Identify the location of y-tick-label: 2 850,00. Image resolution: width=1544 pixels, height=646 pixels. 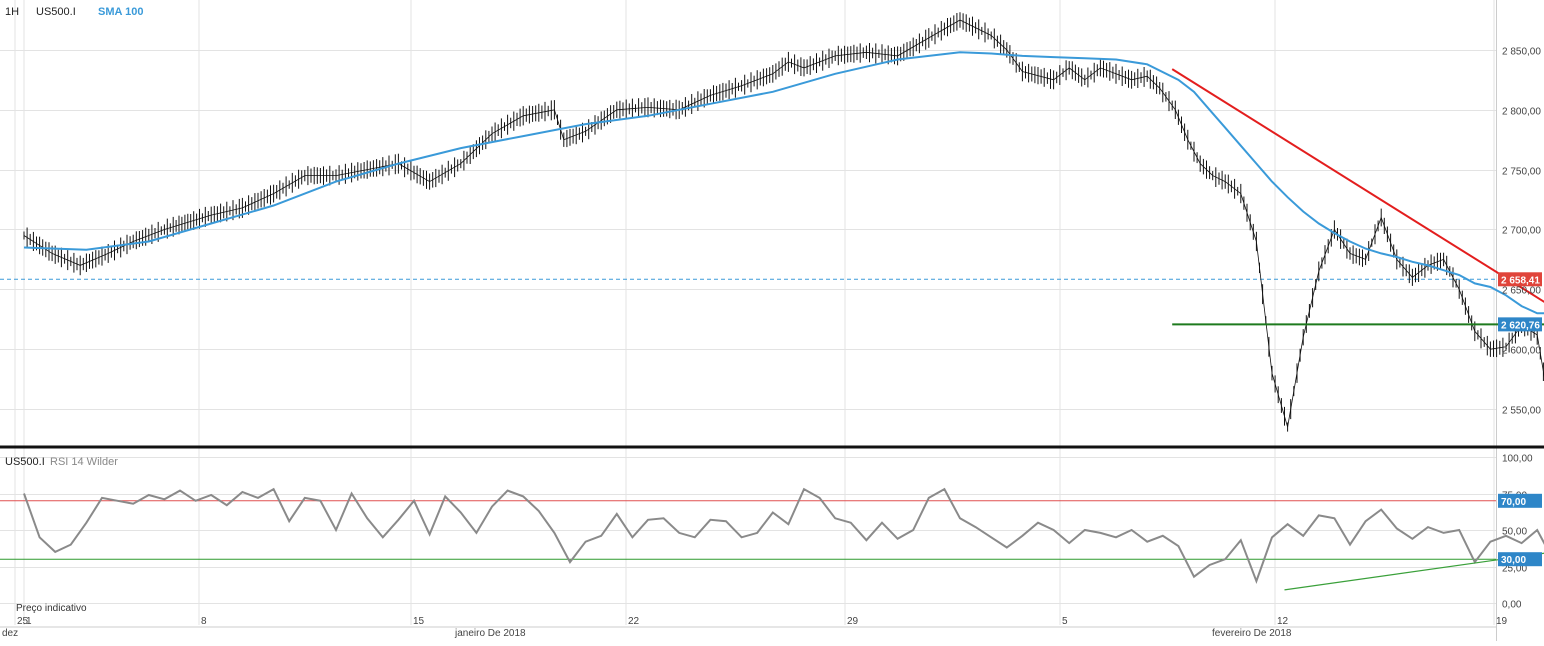
(1521, 52).